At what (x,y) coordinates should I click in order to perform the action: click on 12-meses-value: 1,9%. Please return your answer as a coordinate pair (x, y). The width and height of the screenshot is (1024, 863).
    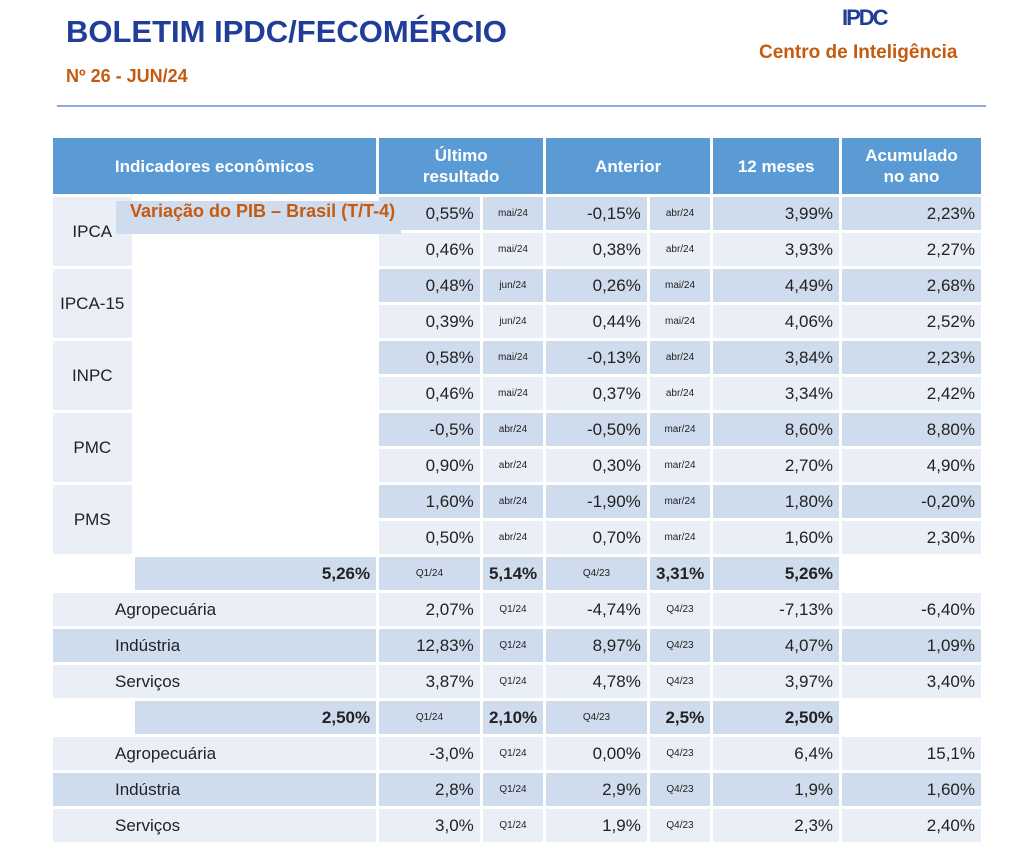
    Looking at the image, I should click on (776, 789).